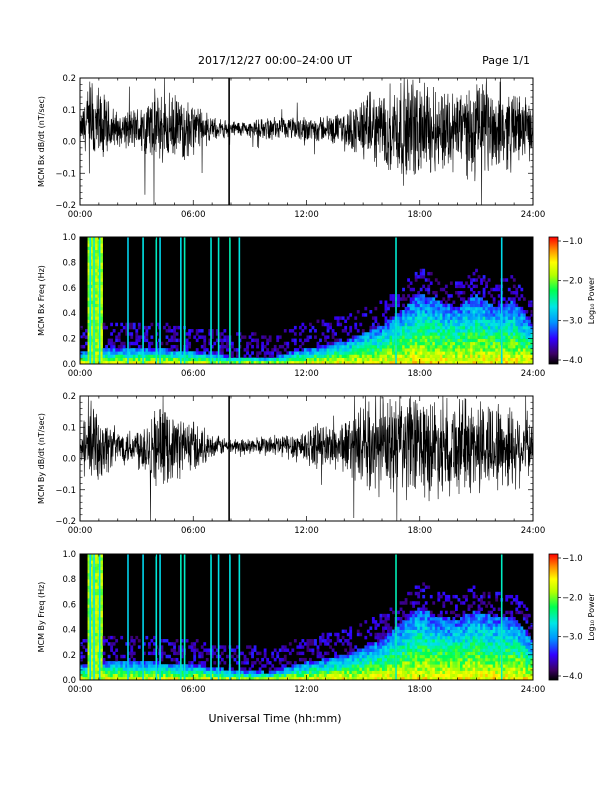  Describe the element at coordinates (94, 300) in the screenshot. I see `spectrogram-band` at that location.